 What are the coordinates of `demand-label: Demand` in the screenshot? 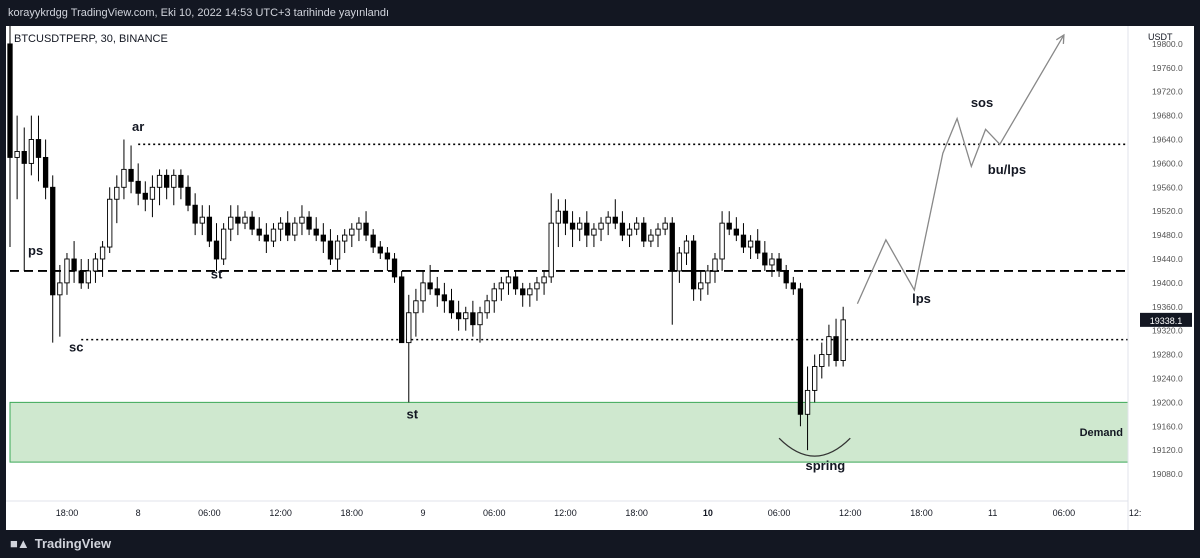 It's located at (1101, 433).